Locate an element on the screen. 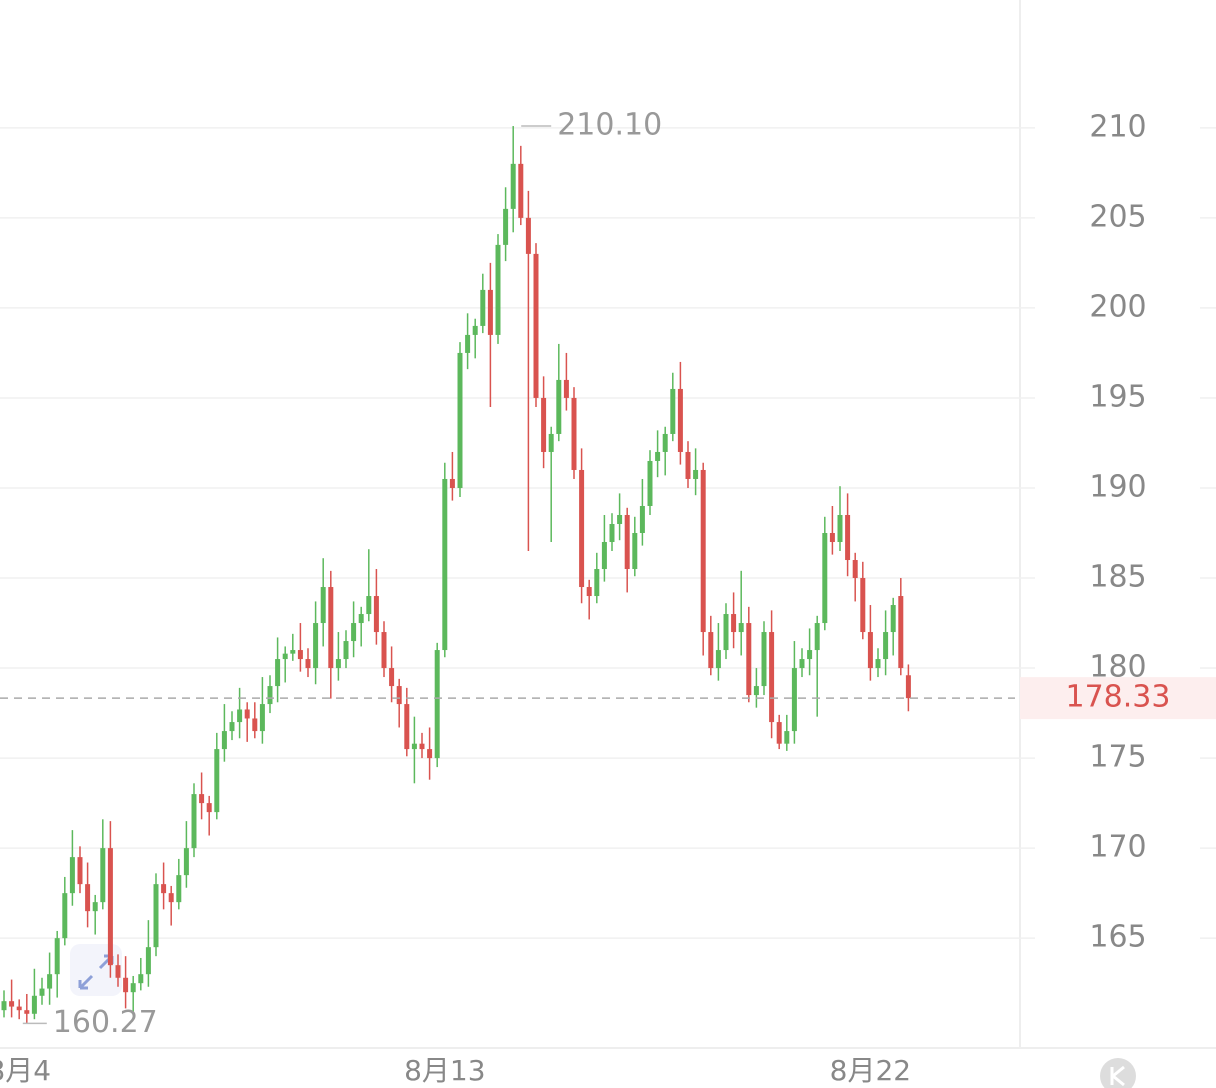 Image resolution: width=1216 pixels, height=1088 pixels. expand-arrows is located at coordinates (96, 972).